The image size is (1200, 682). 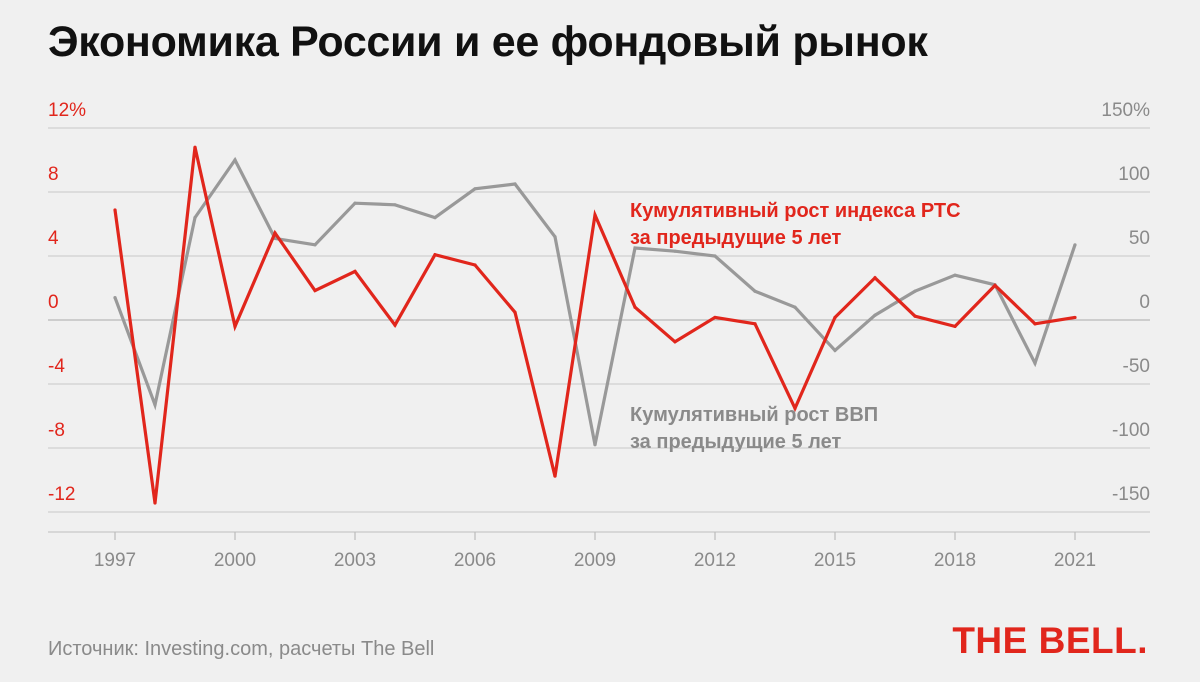 What do you see at coordinates (1075, 560) in the screenshot?
I see `x-tick-label: 2021` at bounding box center [1075, 560].